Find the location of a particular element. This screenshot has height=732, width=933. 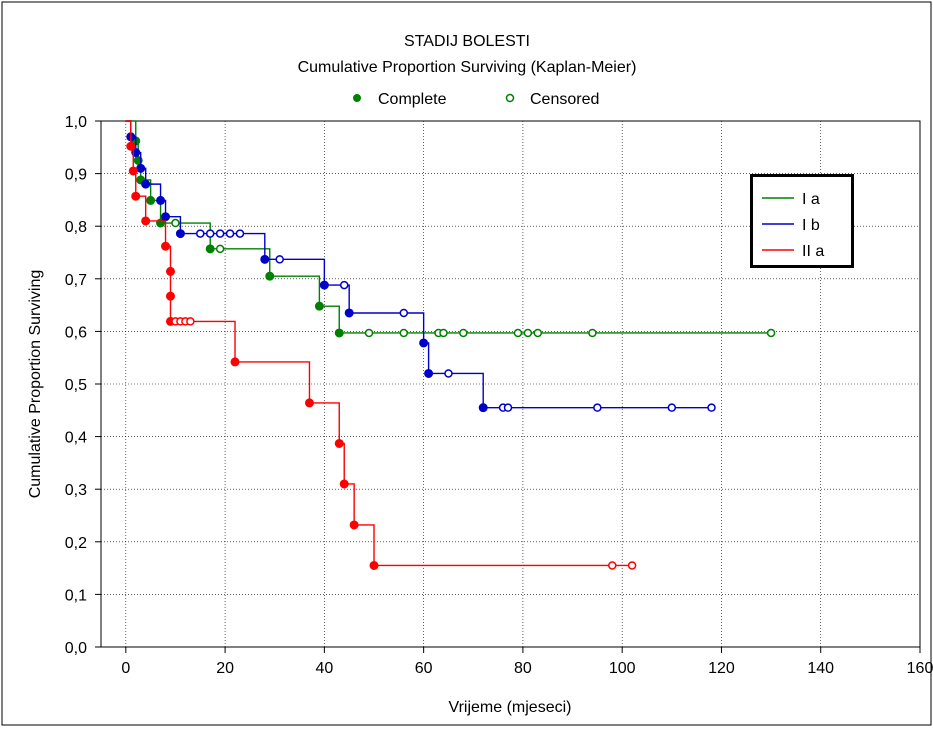

series-legend: I a I b II a is located at coordinates (802, 221).